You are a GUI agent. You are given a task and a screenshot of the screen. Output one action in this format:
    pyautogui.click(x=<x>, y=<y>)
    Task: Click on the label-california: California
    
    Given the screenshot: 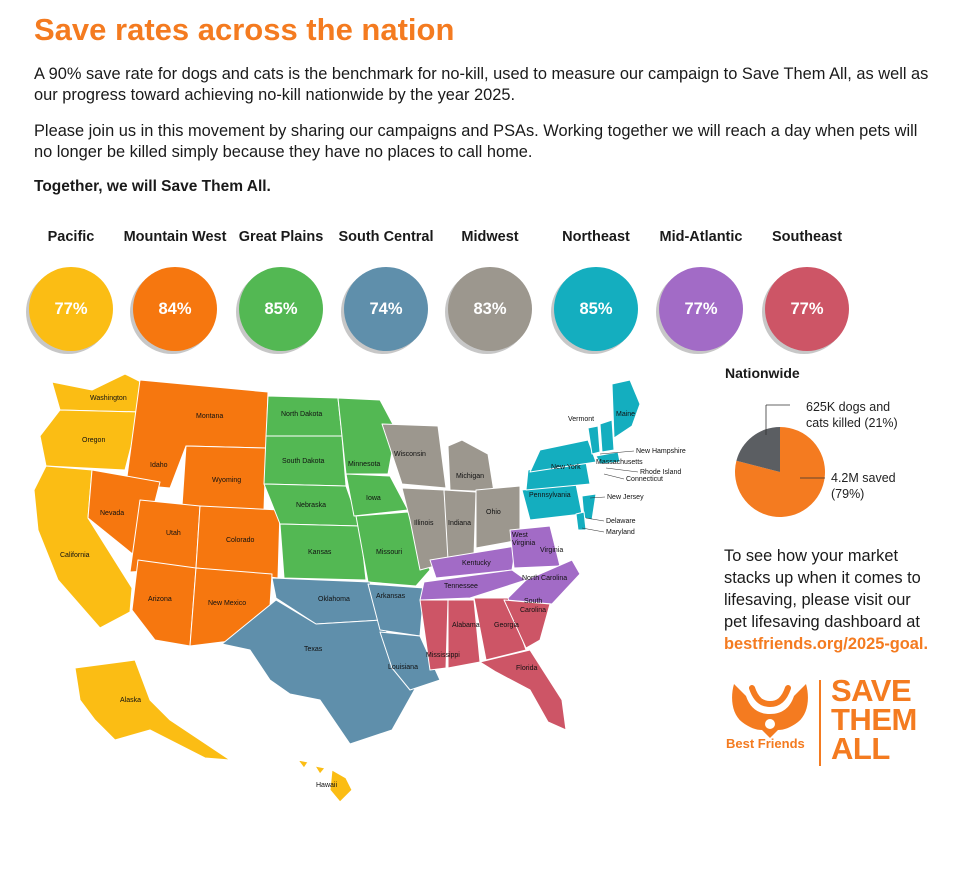 What is the action you would take?
    pyautogui.click(x=75, y=555)
    